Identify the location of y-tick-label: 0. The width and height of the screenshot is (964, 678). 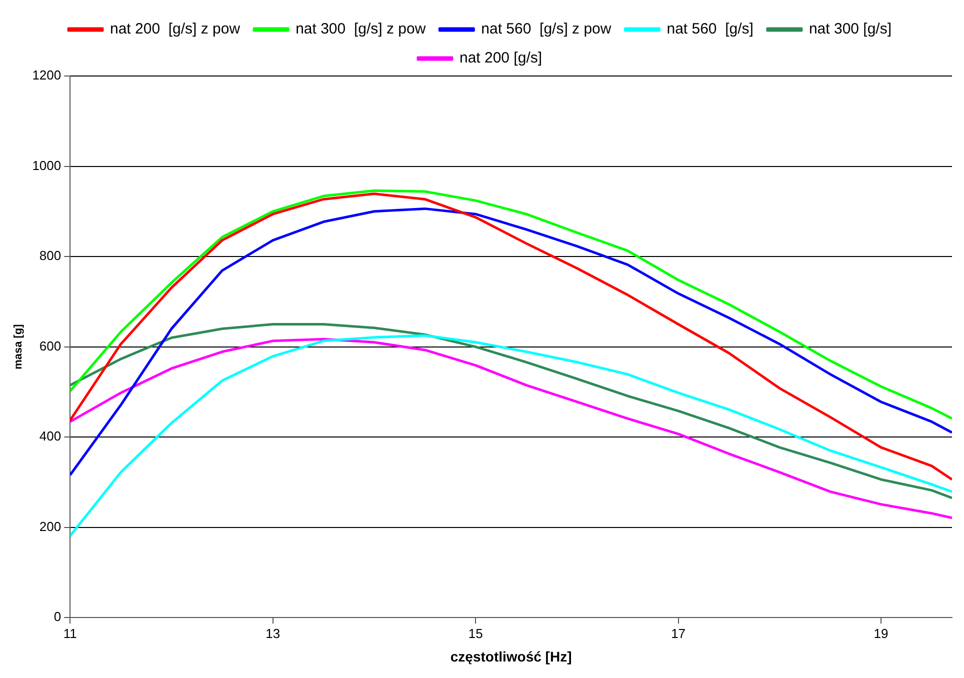
(58, 616).